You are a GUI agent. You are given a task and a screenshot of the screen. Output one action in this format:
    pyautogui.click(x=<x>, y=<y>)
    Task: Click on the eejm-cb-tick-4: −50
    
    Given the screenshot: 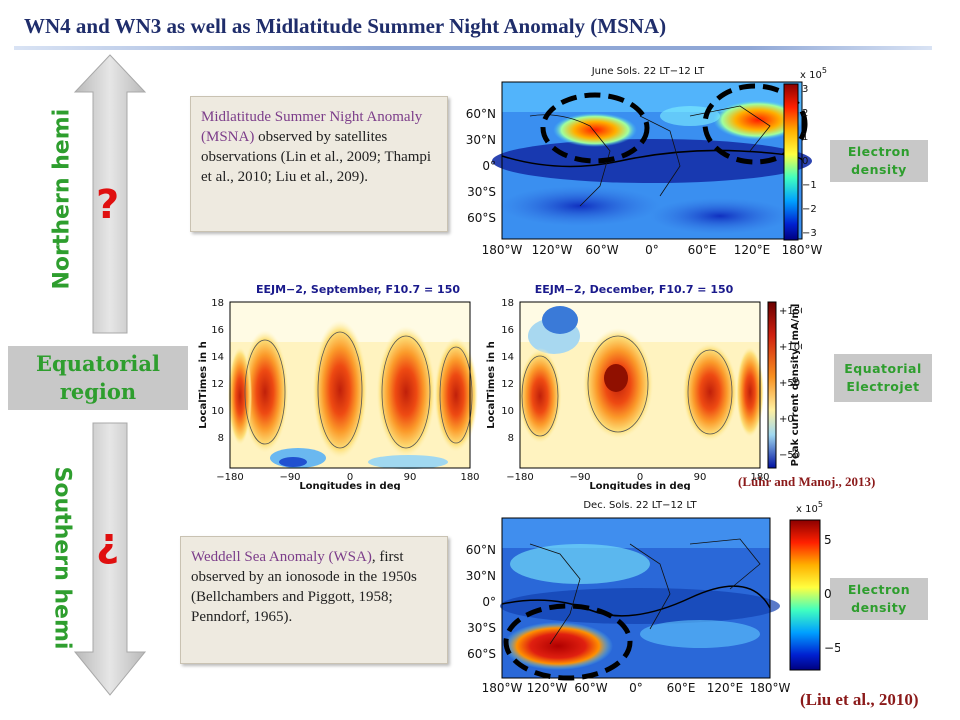 What is the action you would take?
    pyautogui.click(x=789, y=455)
    